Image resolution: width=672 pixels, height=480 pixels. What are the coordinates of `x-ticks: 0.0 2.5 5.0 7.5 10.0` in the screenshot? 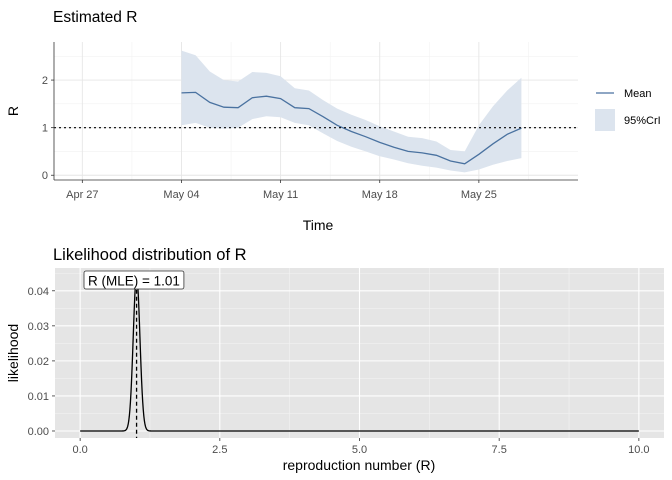 It's located at (361, 447).